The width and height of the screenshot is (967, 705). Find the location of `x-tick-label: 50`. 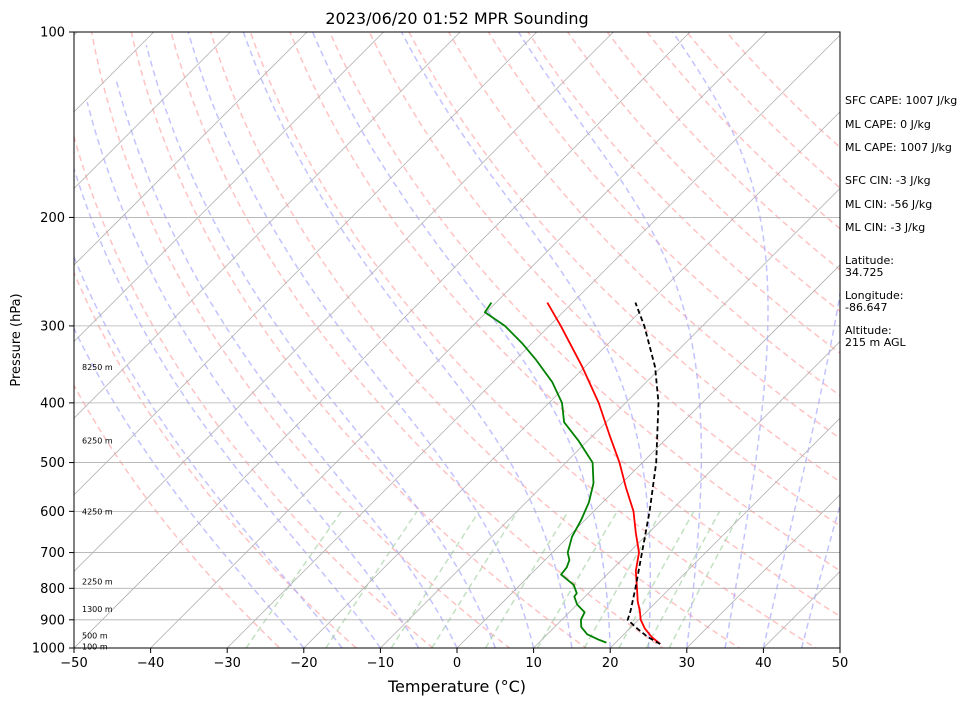

x-tick-label: 50 is located at coordinates (840, 663).